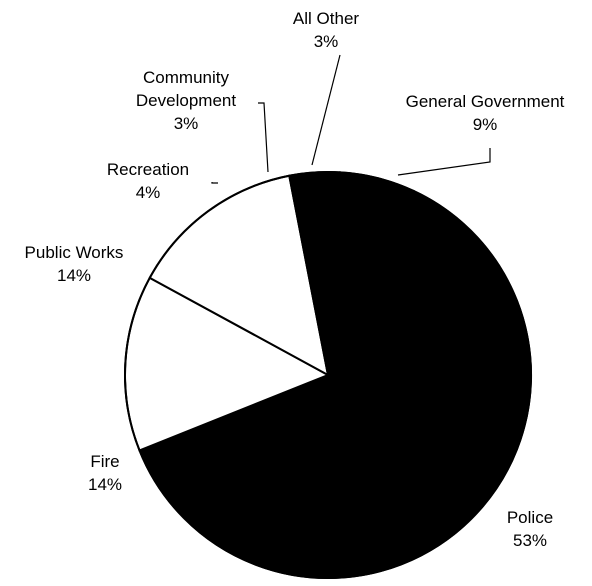 The image size is (592, 586). What do you see at coordinates (214, 183) in the screenshot?
I see `leader-line-recreation` at bounding box center [214, 183].